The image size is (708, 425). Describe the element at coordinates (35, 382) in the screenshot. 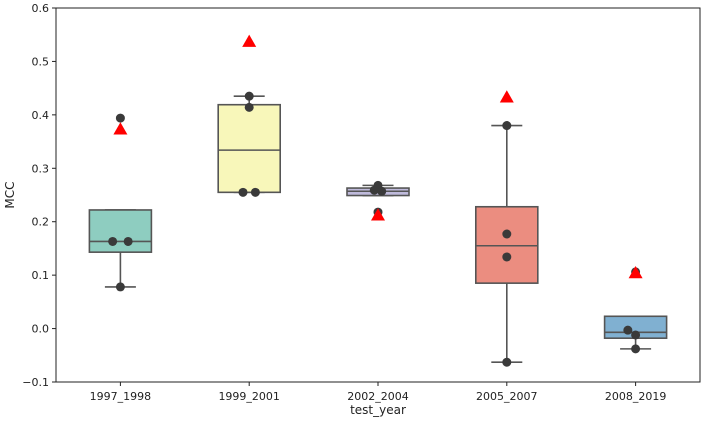

I see `y-tick-label: −0.1` at that location.